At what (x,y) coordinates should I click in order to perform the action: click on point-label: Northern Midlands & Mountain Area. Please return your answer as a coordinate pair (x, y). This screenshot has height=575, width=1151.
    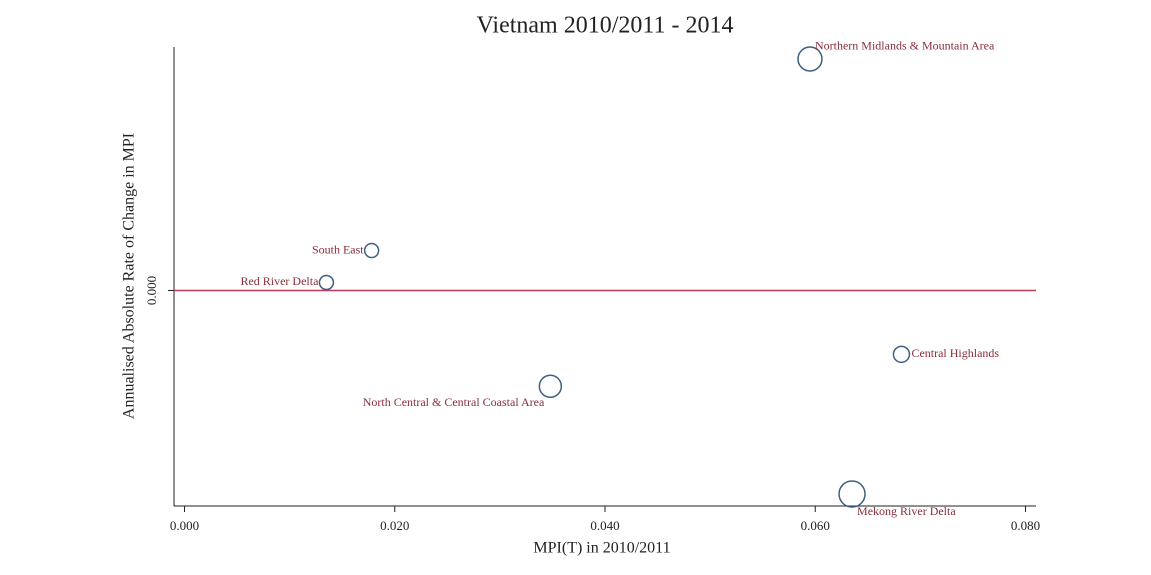
    Looking at the image, I should click on (905, 46).